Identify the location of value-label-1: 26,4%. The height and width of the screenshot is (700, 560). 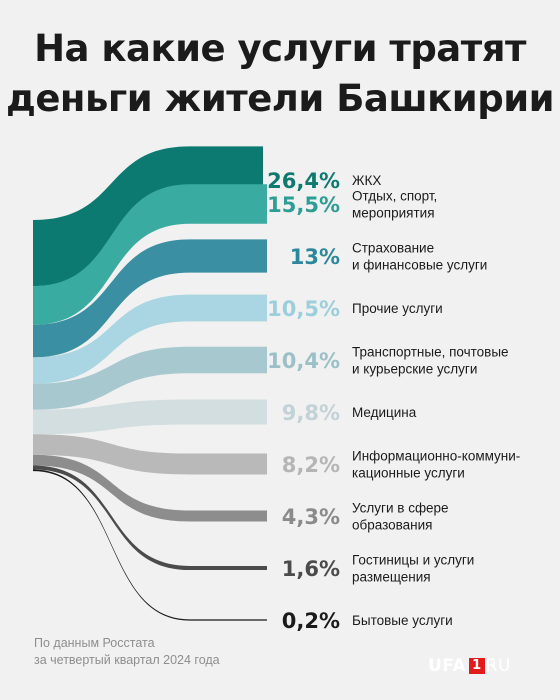
(303, 181).